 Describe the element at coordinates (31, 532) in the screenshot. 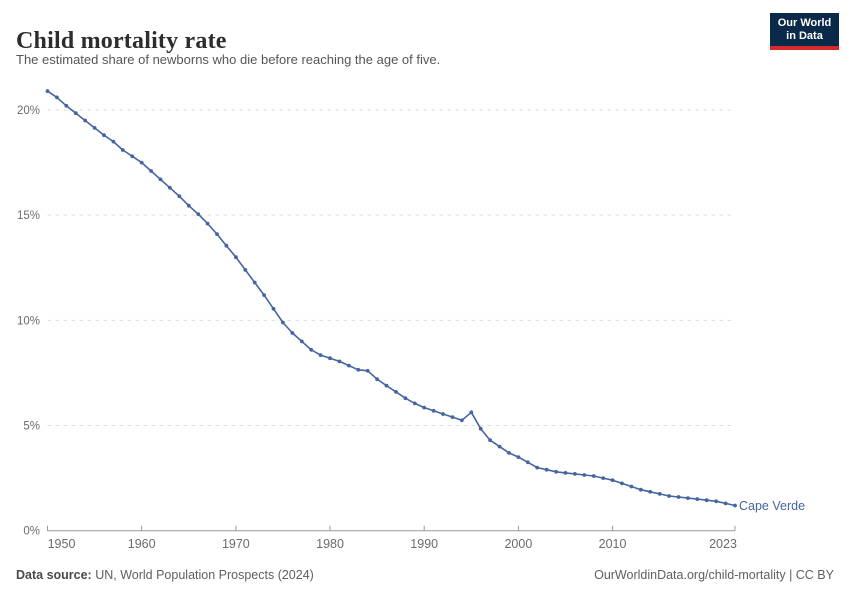

I see `y-axis-label: 0%` at that location.